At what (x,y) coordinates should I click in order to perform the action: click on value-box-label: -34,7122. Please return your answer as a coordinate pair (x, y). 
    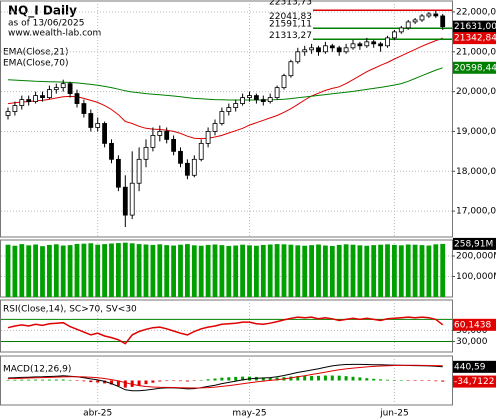
    Looking at the image, I should click on (474, 382).